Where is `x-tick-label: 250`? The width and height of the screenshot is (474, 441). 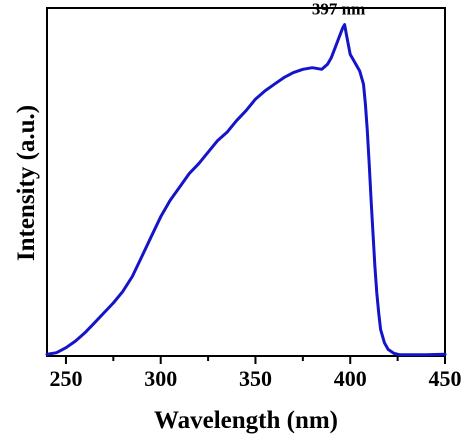 x-tick-label: 250 is located at coordinates (65, 378).